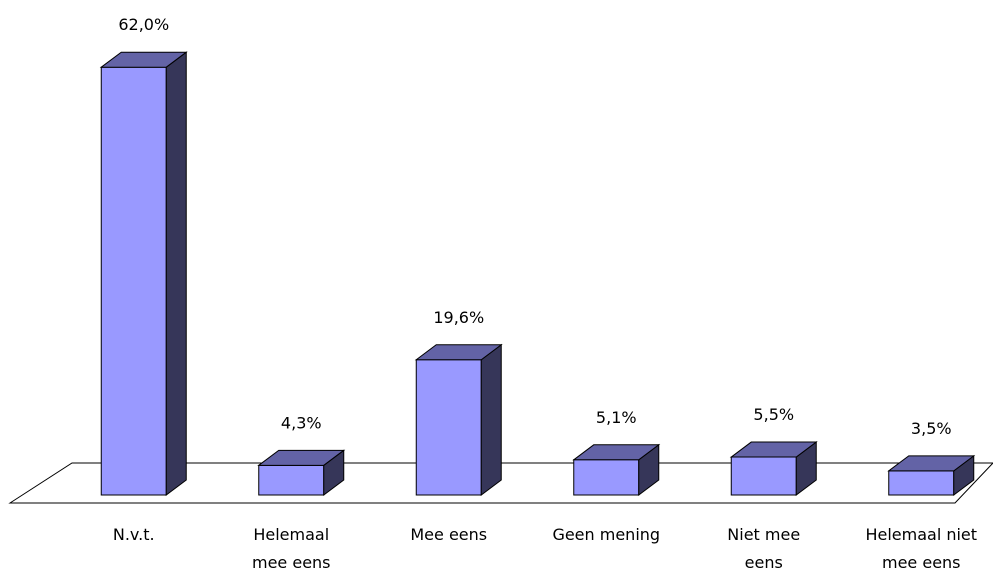 The width and height of the screenshot is (993, 579). I want to click on x-tick-label: Geen mening, so click(606, 534).